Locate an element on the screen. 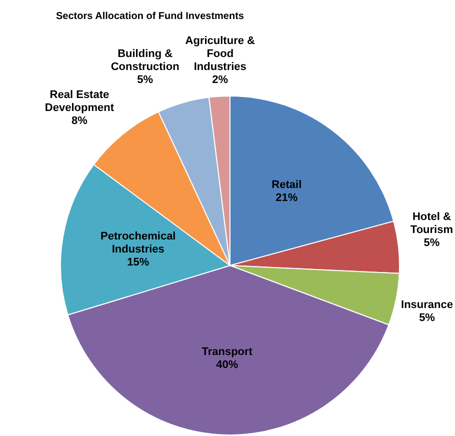 The image size is (455, 436). slice-label: Petrochemical Industries is located at coordinates (138, 243).